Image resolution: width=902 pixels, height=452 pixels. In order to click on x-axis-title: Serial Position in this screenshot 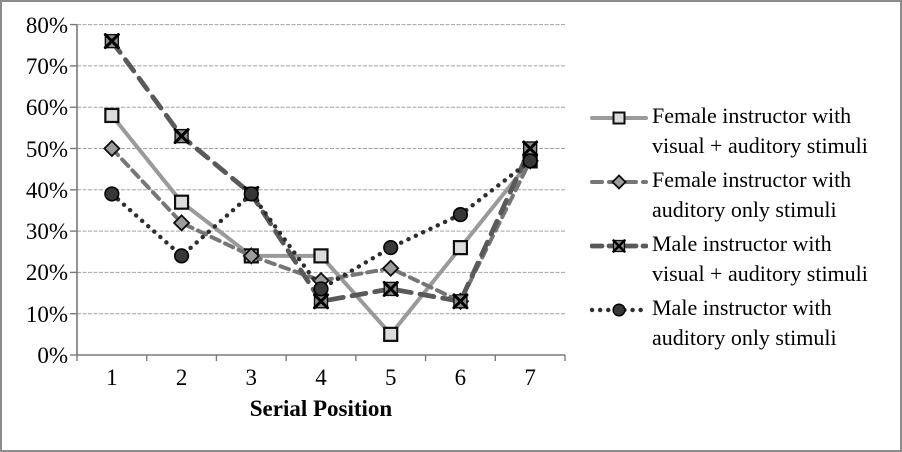, I will do `click(321, 408)`.